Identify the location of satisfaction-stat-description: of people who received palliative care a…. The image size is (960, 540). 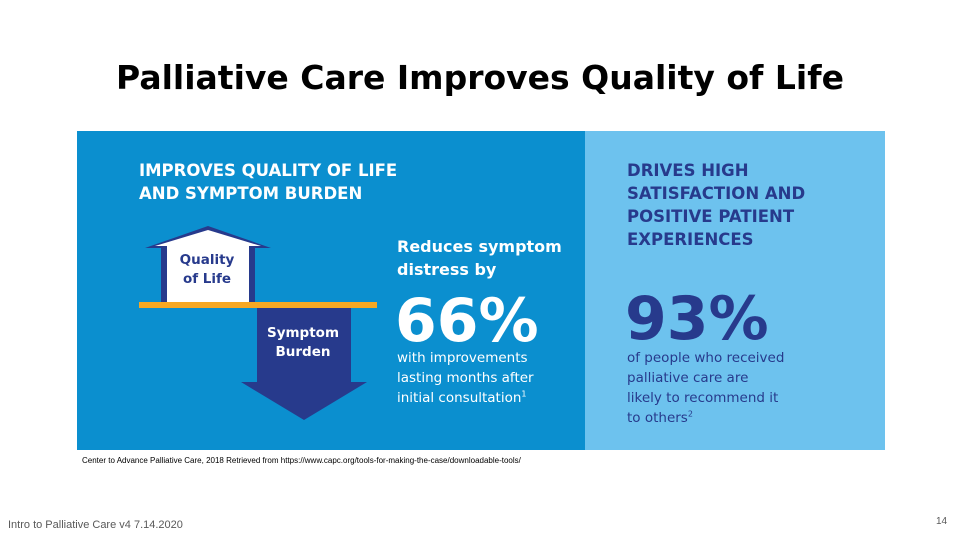
(705, 388).